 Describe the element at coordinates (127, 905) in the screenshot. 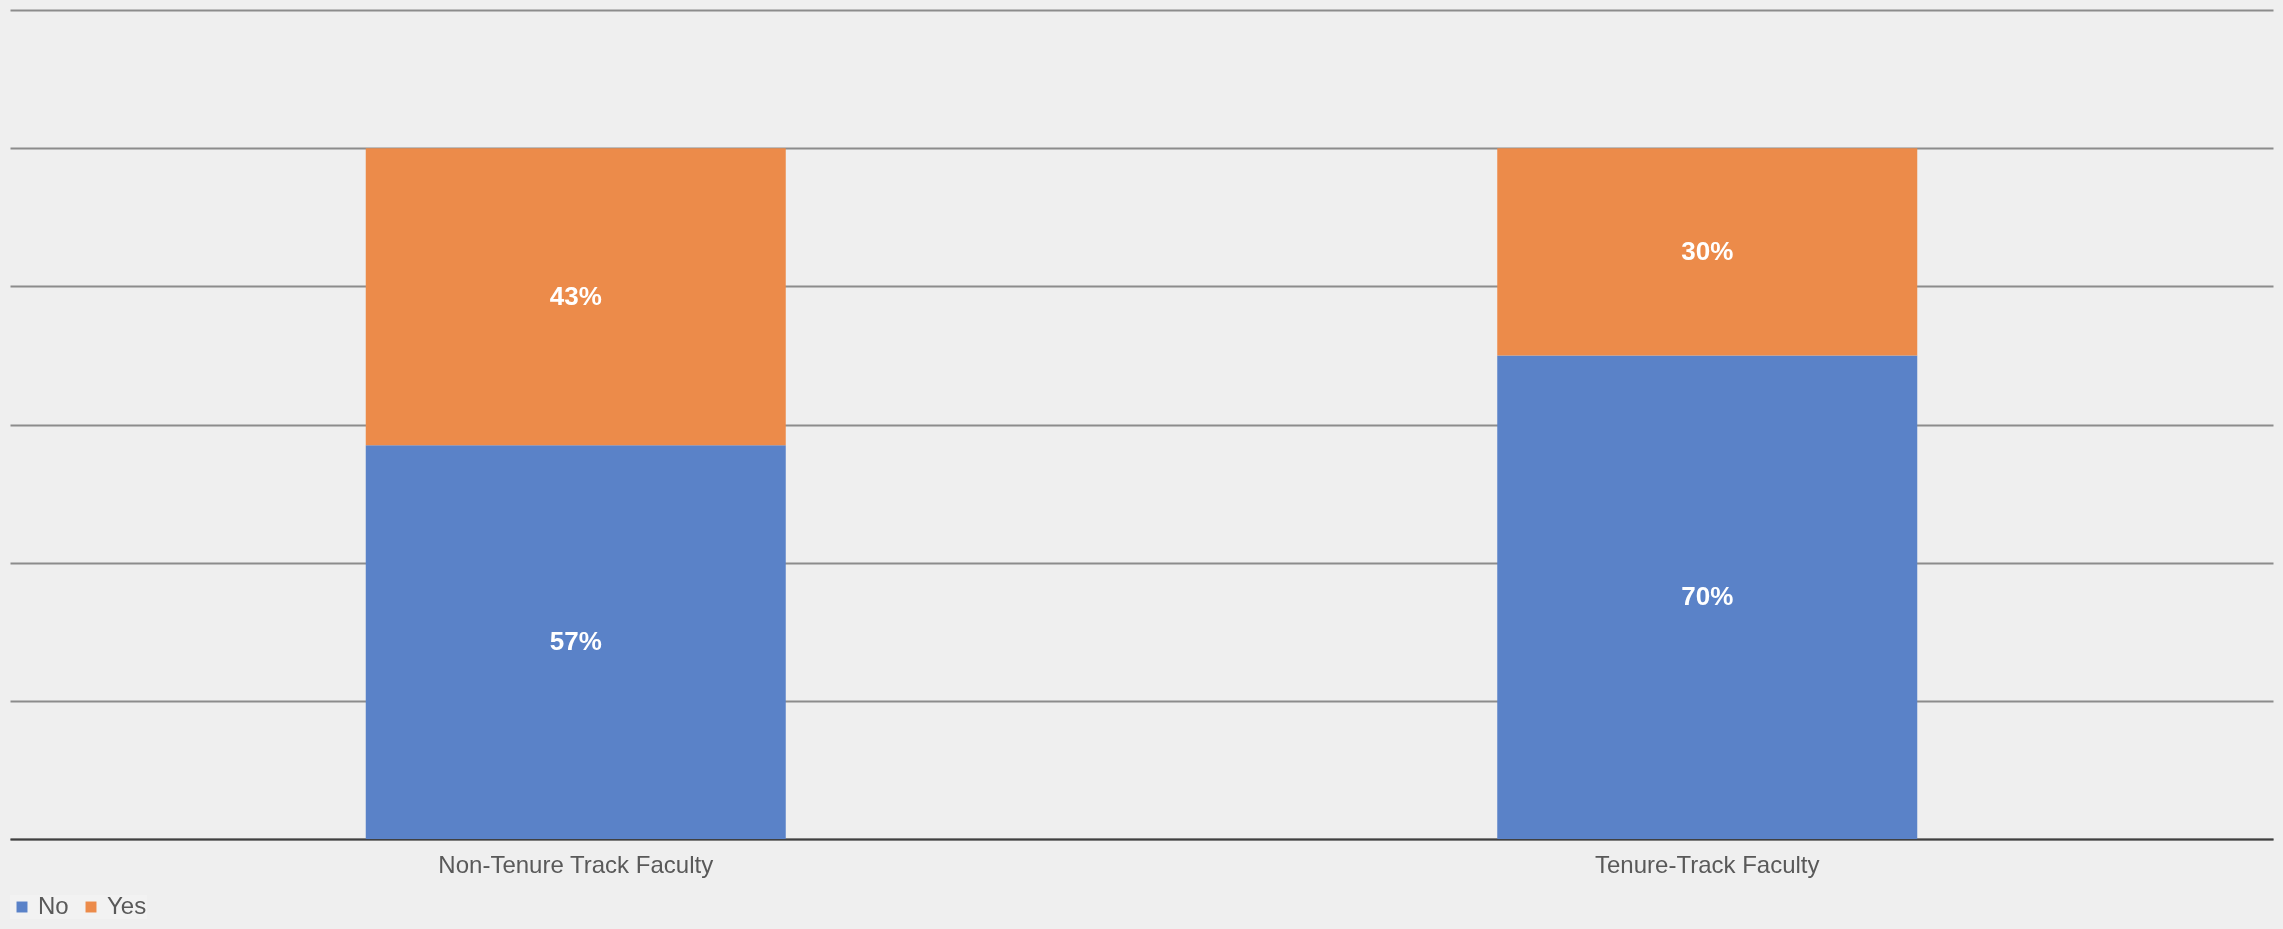

I see `legend-label: Yes` at that location.